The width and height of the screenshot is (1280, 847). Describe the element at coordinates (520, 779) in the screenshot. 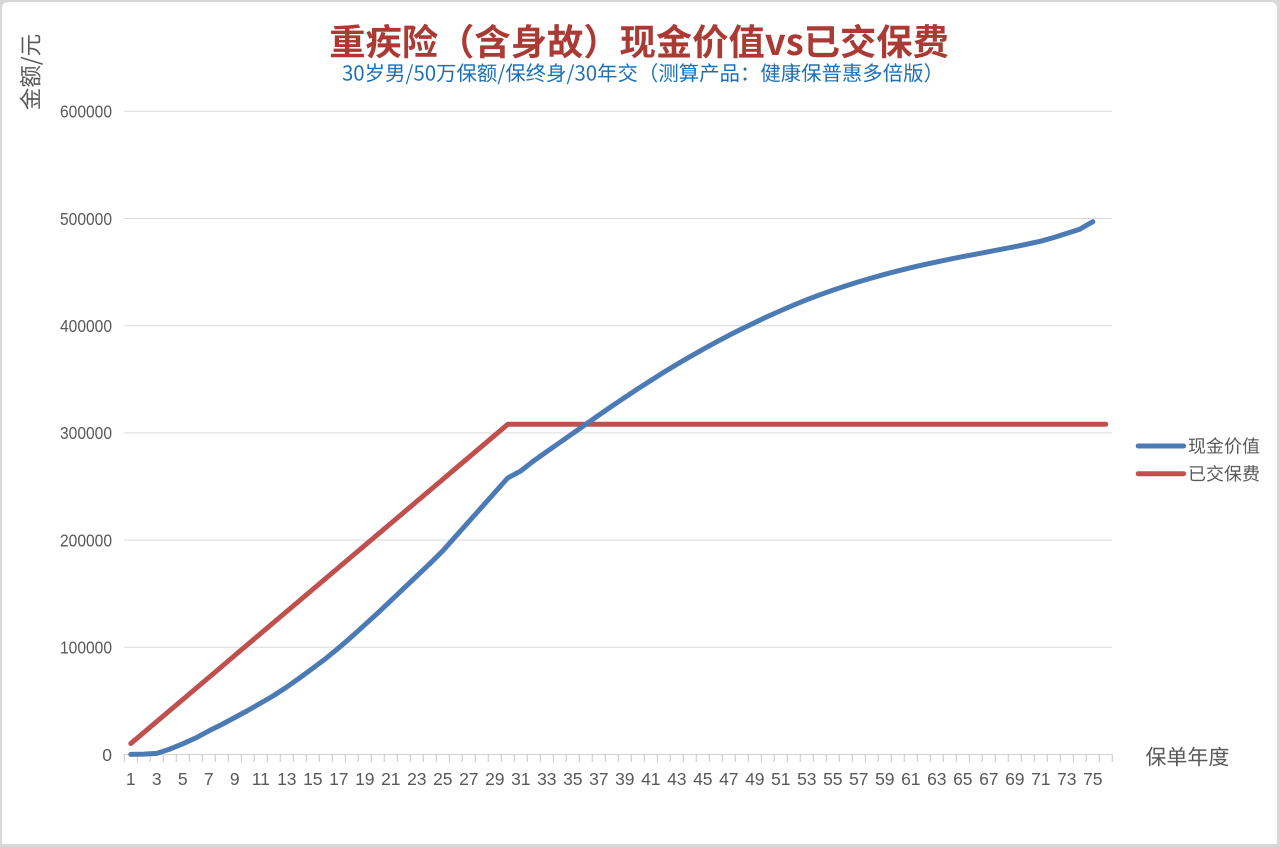

I see `svg-text: 31` at that location.